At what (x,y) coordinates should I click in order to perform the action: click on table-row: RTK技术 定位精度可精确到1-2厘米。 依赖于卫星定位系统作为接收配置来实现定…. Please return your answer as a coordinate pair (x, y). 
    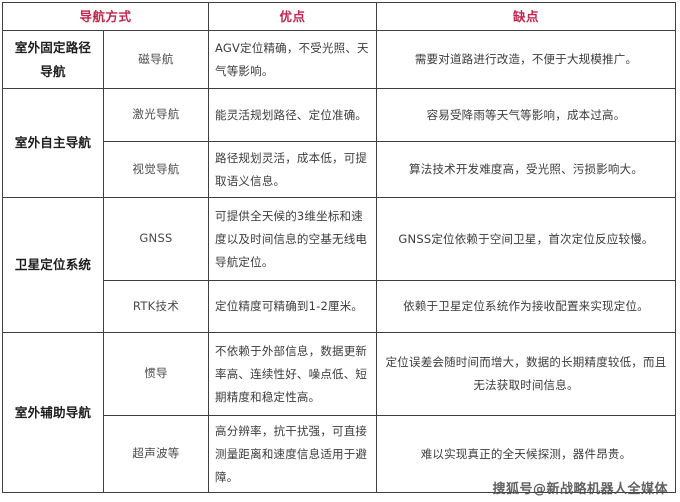
    Looking at the image, I should click on (340, 306).